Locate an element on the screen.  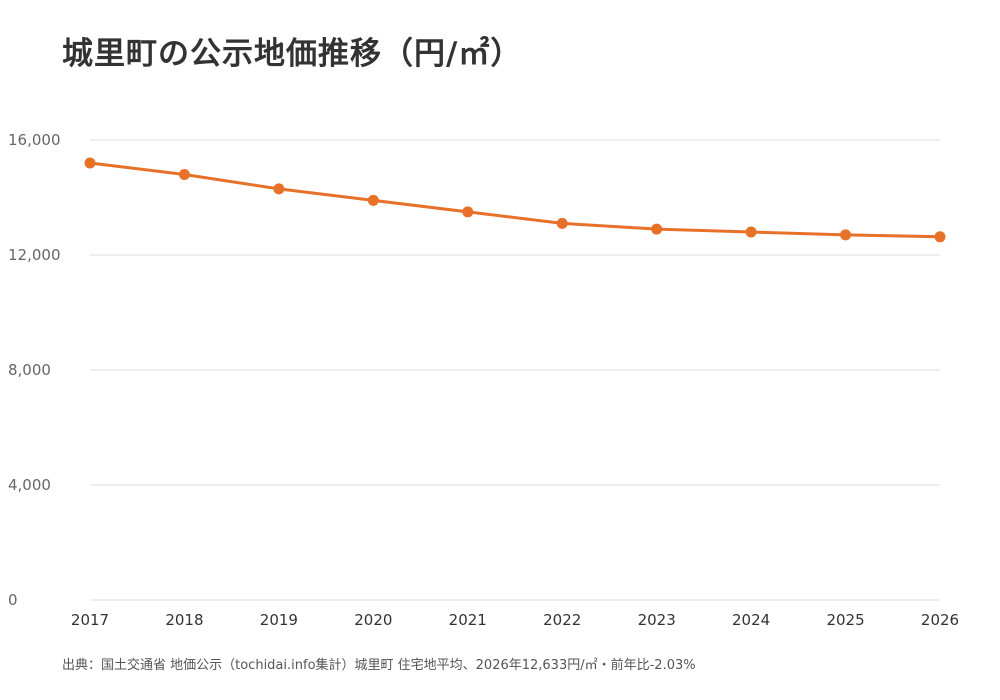
series-line is located at coordinates (515, 200).